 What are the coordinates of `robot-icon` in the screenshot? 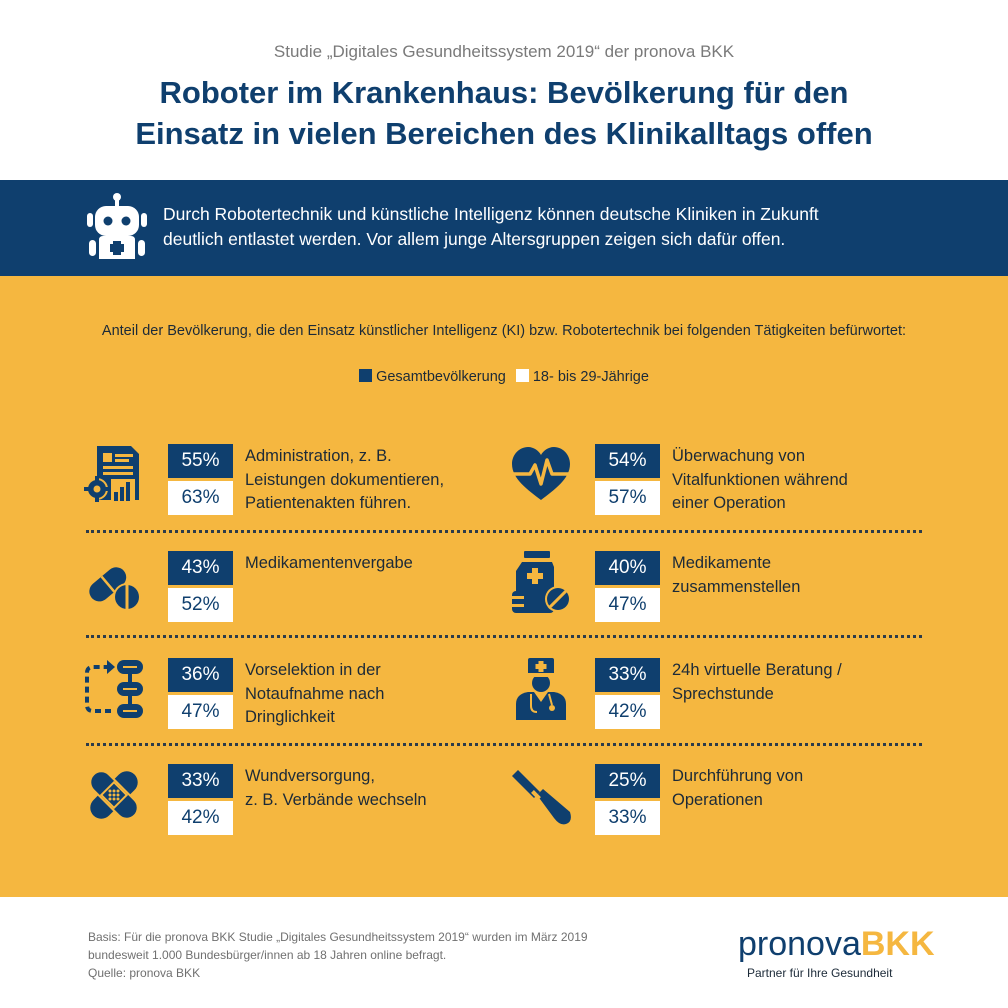 It's located at (117, 226).